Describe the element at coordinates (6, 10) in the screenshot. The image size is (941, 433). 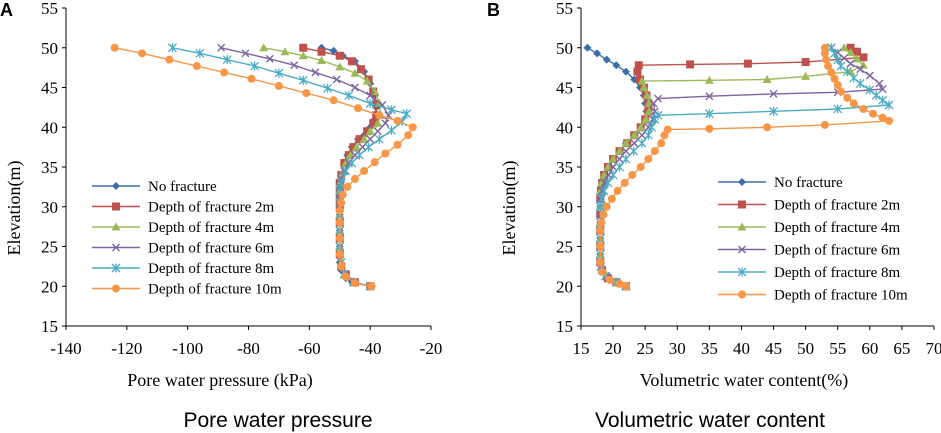
I see `panel-a-letter: A` at that location.